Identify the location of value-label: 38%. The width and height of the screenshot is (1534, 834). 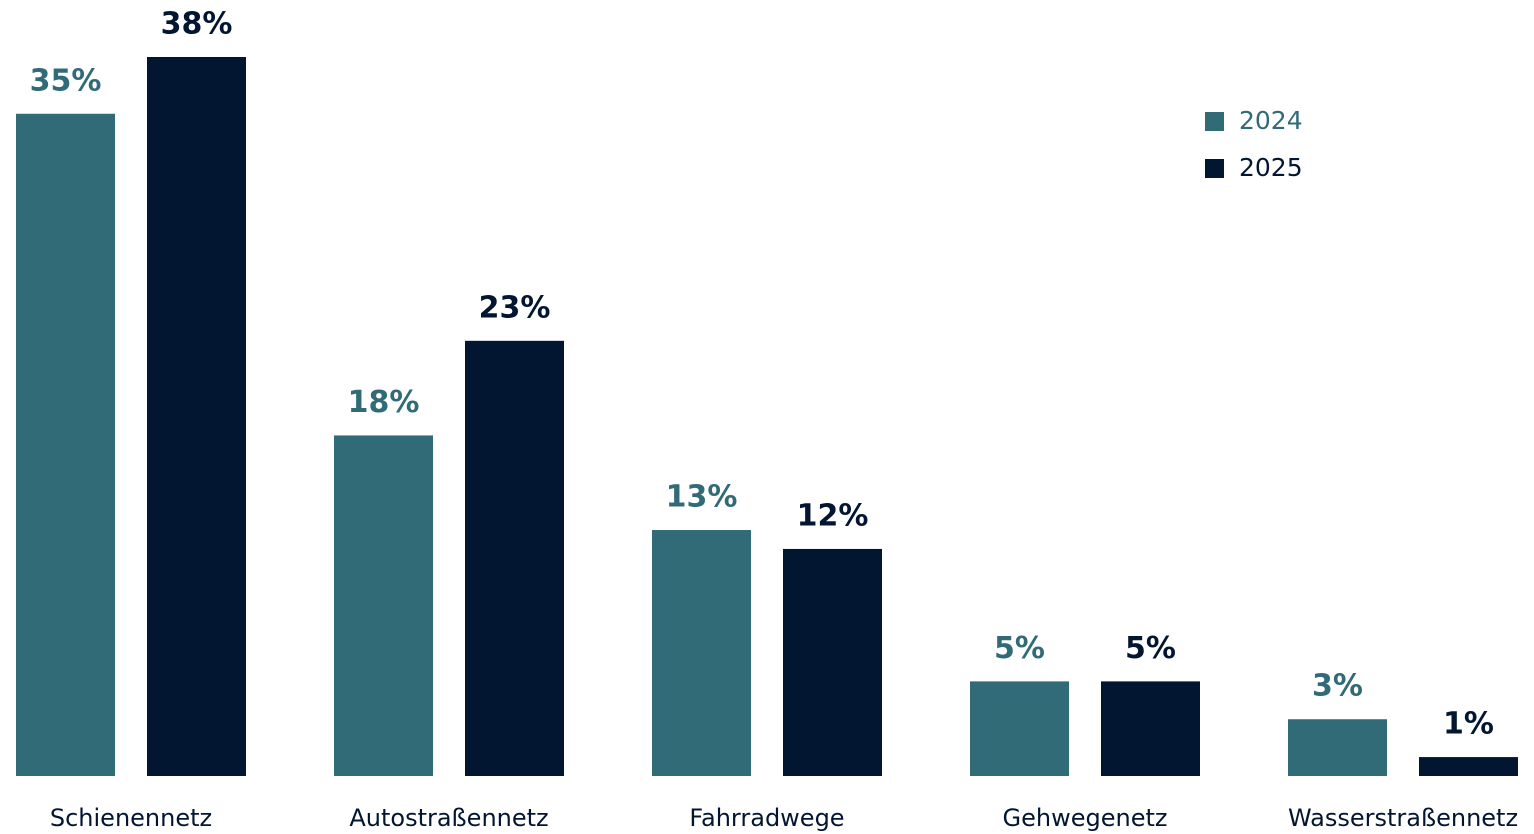
(197, 24).